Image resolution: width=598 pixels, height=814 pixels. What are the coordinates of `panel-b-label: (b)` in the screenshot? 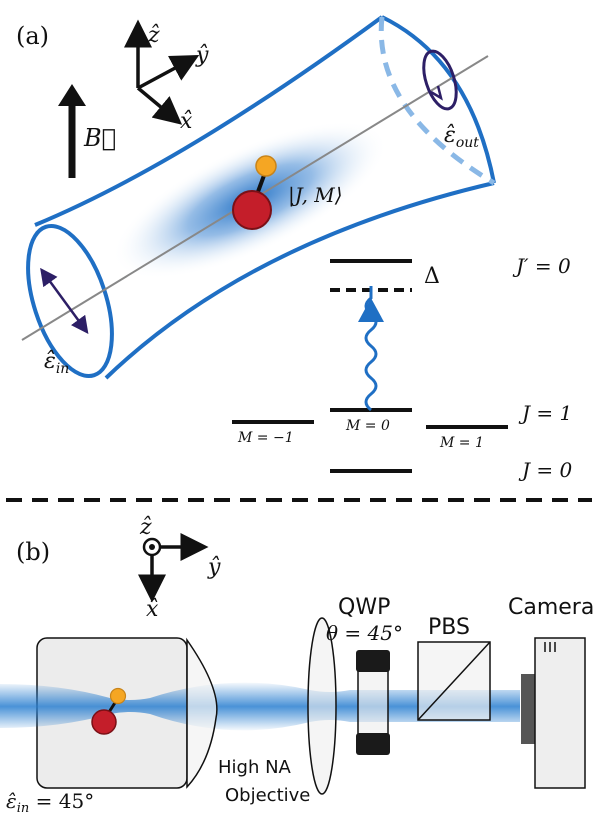 It's located at (33, 552).